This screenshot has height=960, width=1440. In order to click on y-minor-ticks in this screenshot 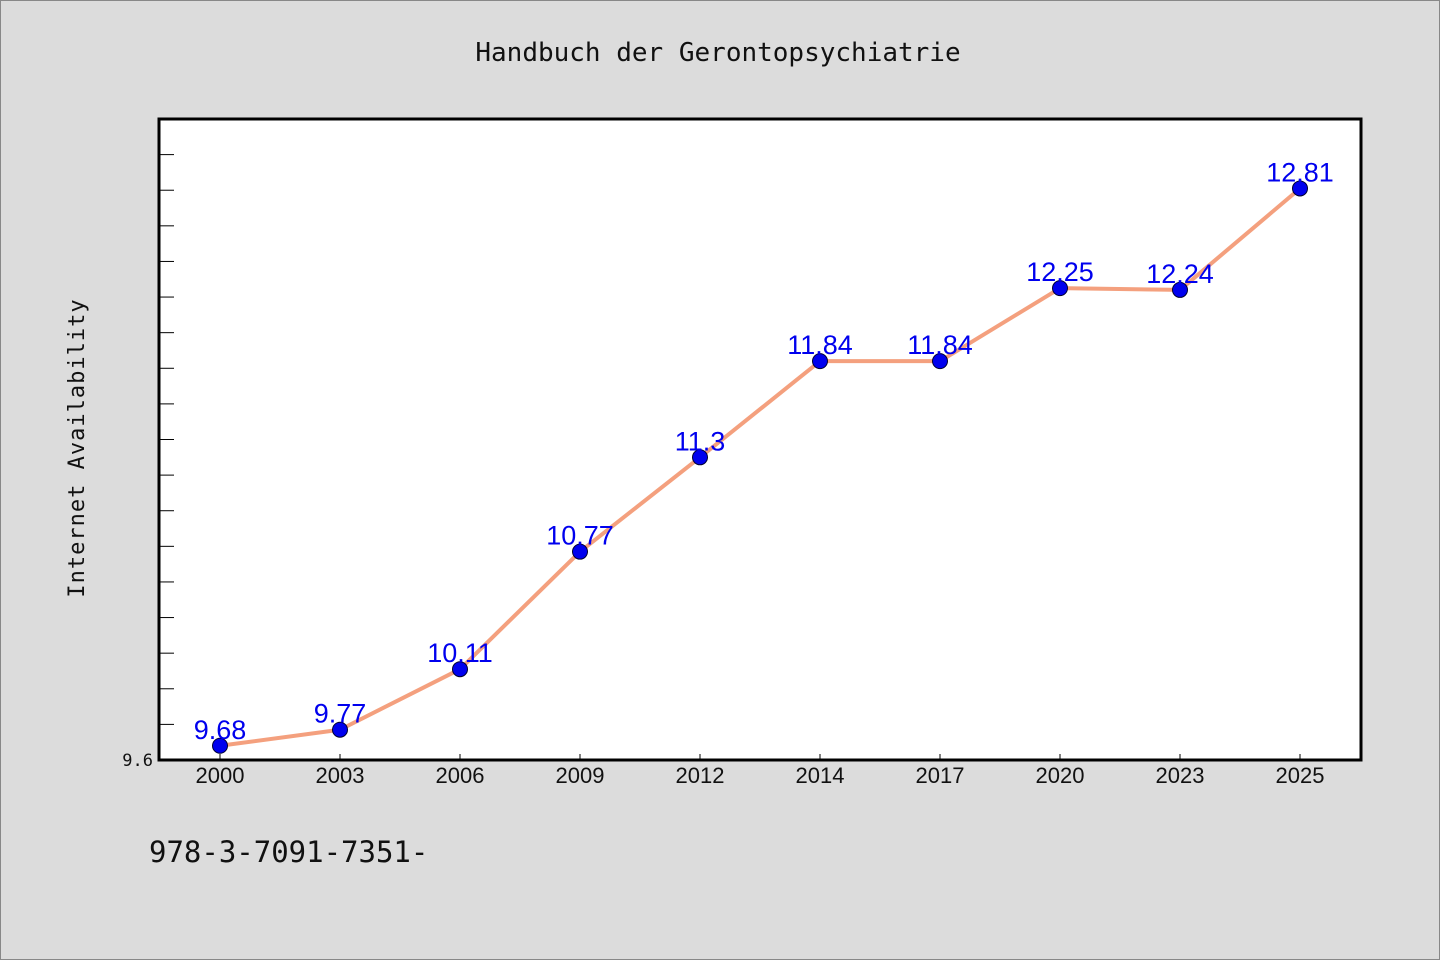, I will do `click(166, 439)`.